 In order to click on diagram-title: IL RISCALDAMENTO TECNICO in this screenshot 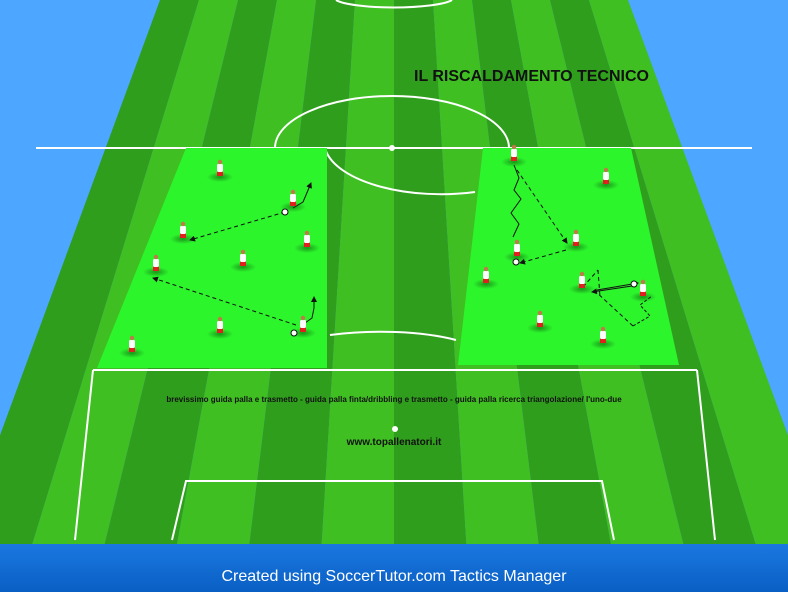, I will do `click(531, 76)`.